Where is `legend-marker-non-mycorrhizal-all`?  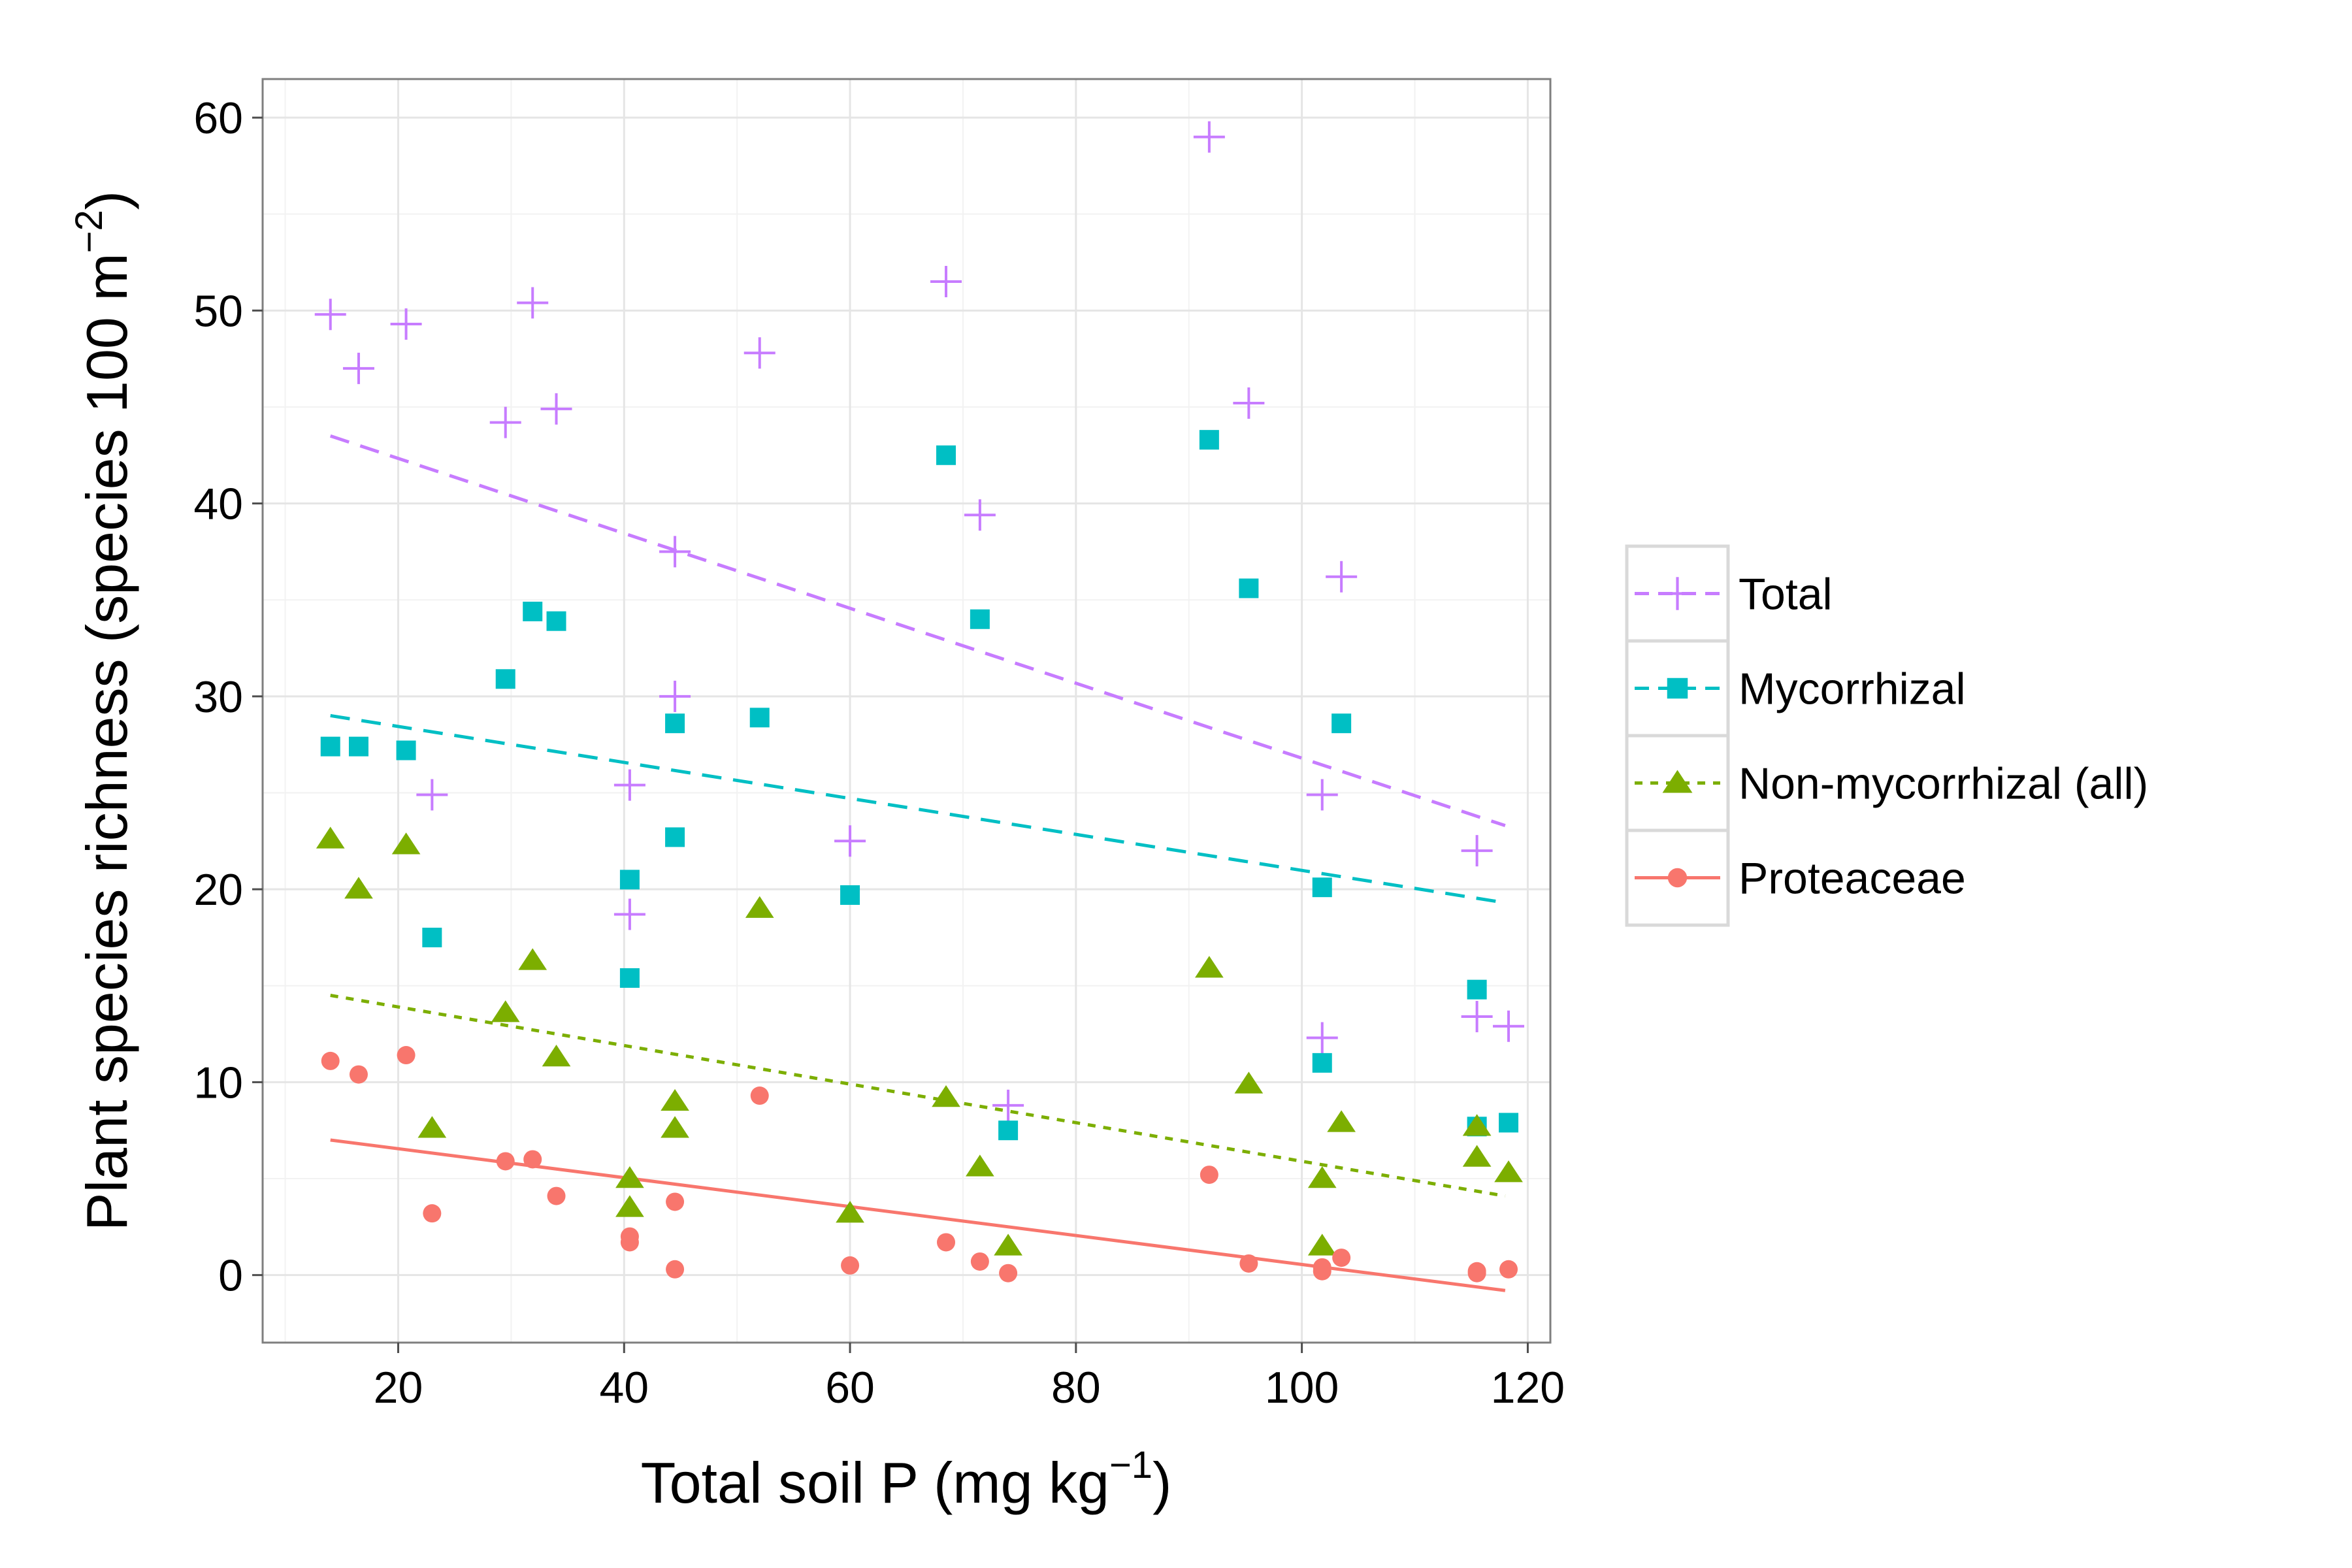 legend-marker-non-mycorrhizal-all is located at coordinates (1677, 781).